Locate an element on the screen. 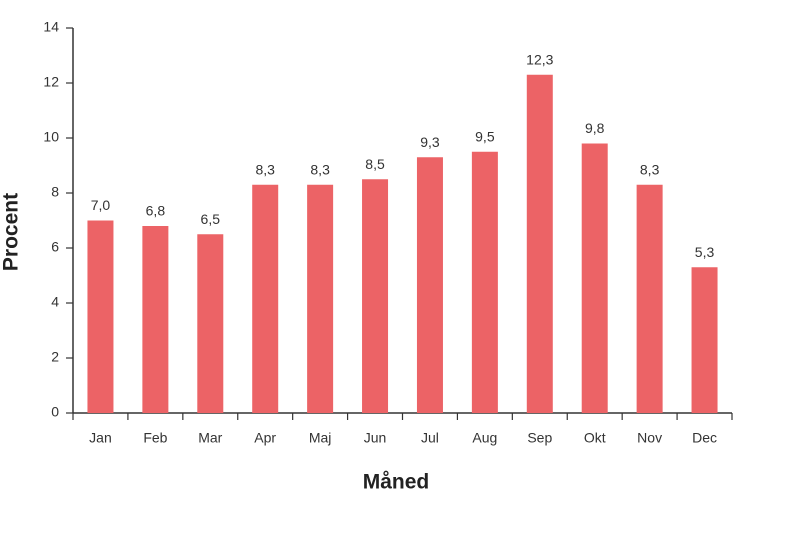 This screenshot has height=533, width=800. value-label: 12,3 is located at coordinates (539, 59).